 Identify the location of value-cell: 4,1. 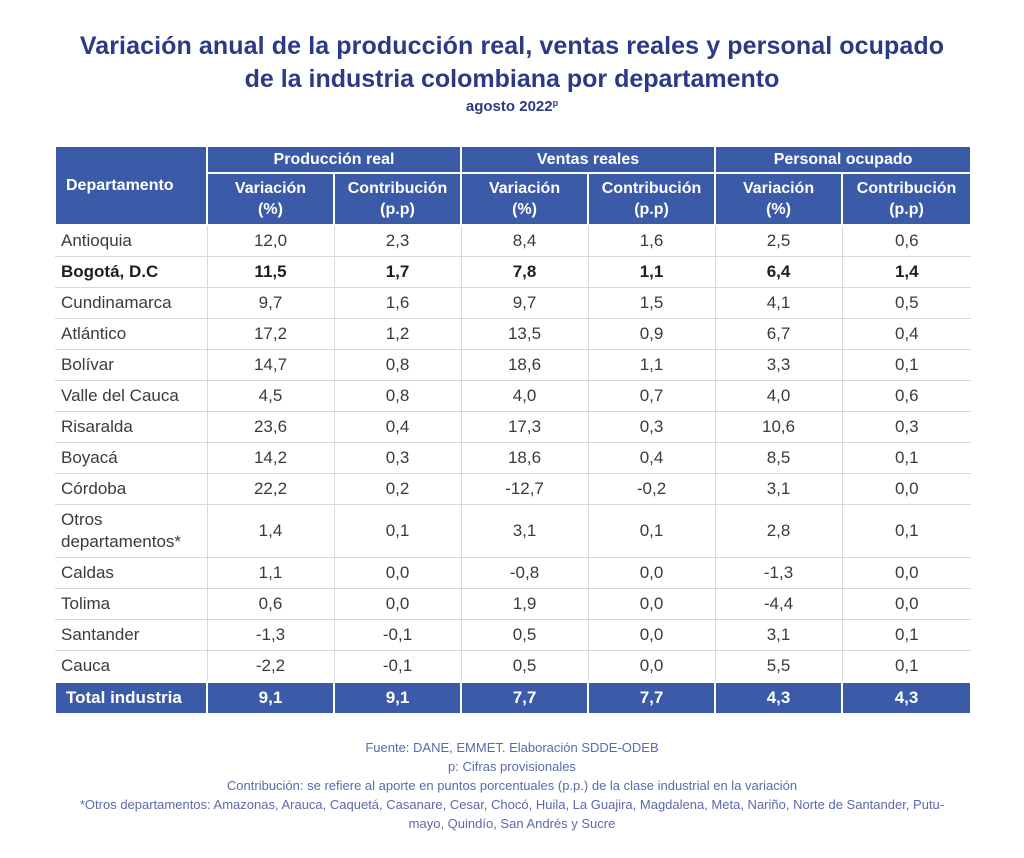
(779, 303).